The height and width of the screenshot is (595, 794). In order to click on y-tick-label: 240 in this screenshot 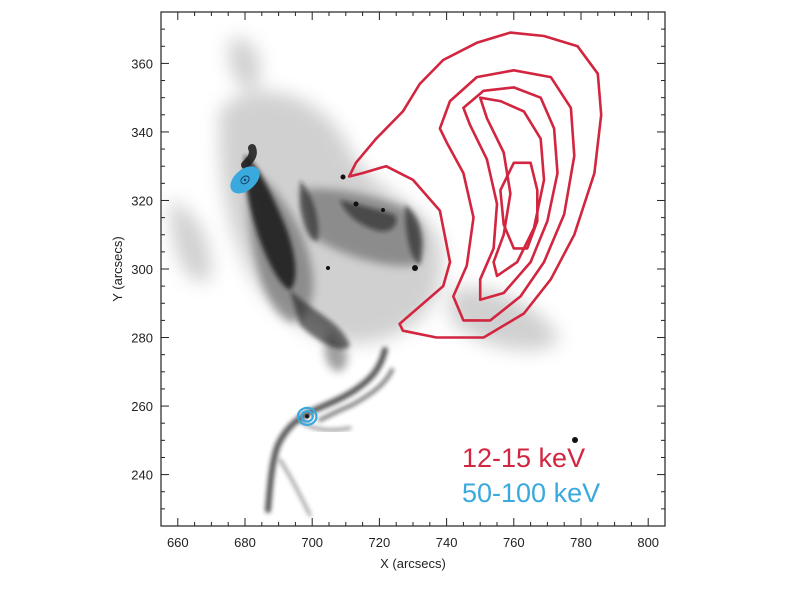, I will do `click(142, 475)`.